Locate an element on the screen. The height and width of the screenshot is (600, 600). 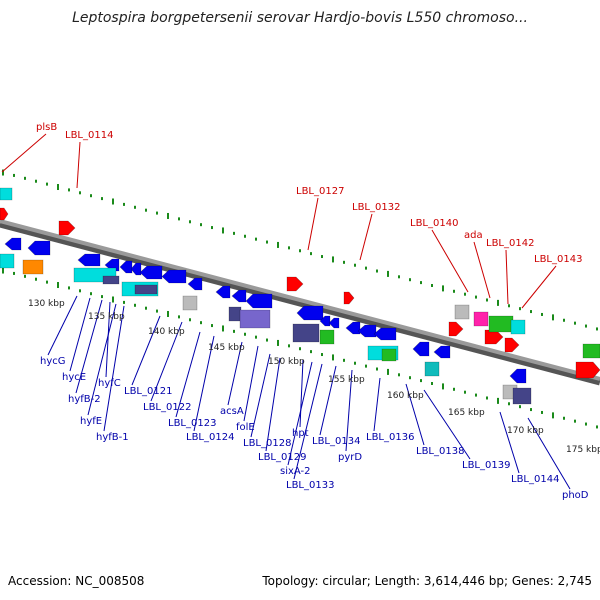
ruler-label: 175 kbp is located at coordinates (583, 450).